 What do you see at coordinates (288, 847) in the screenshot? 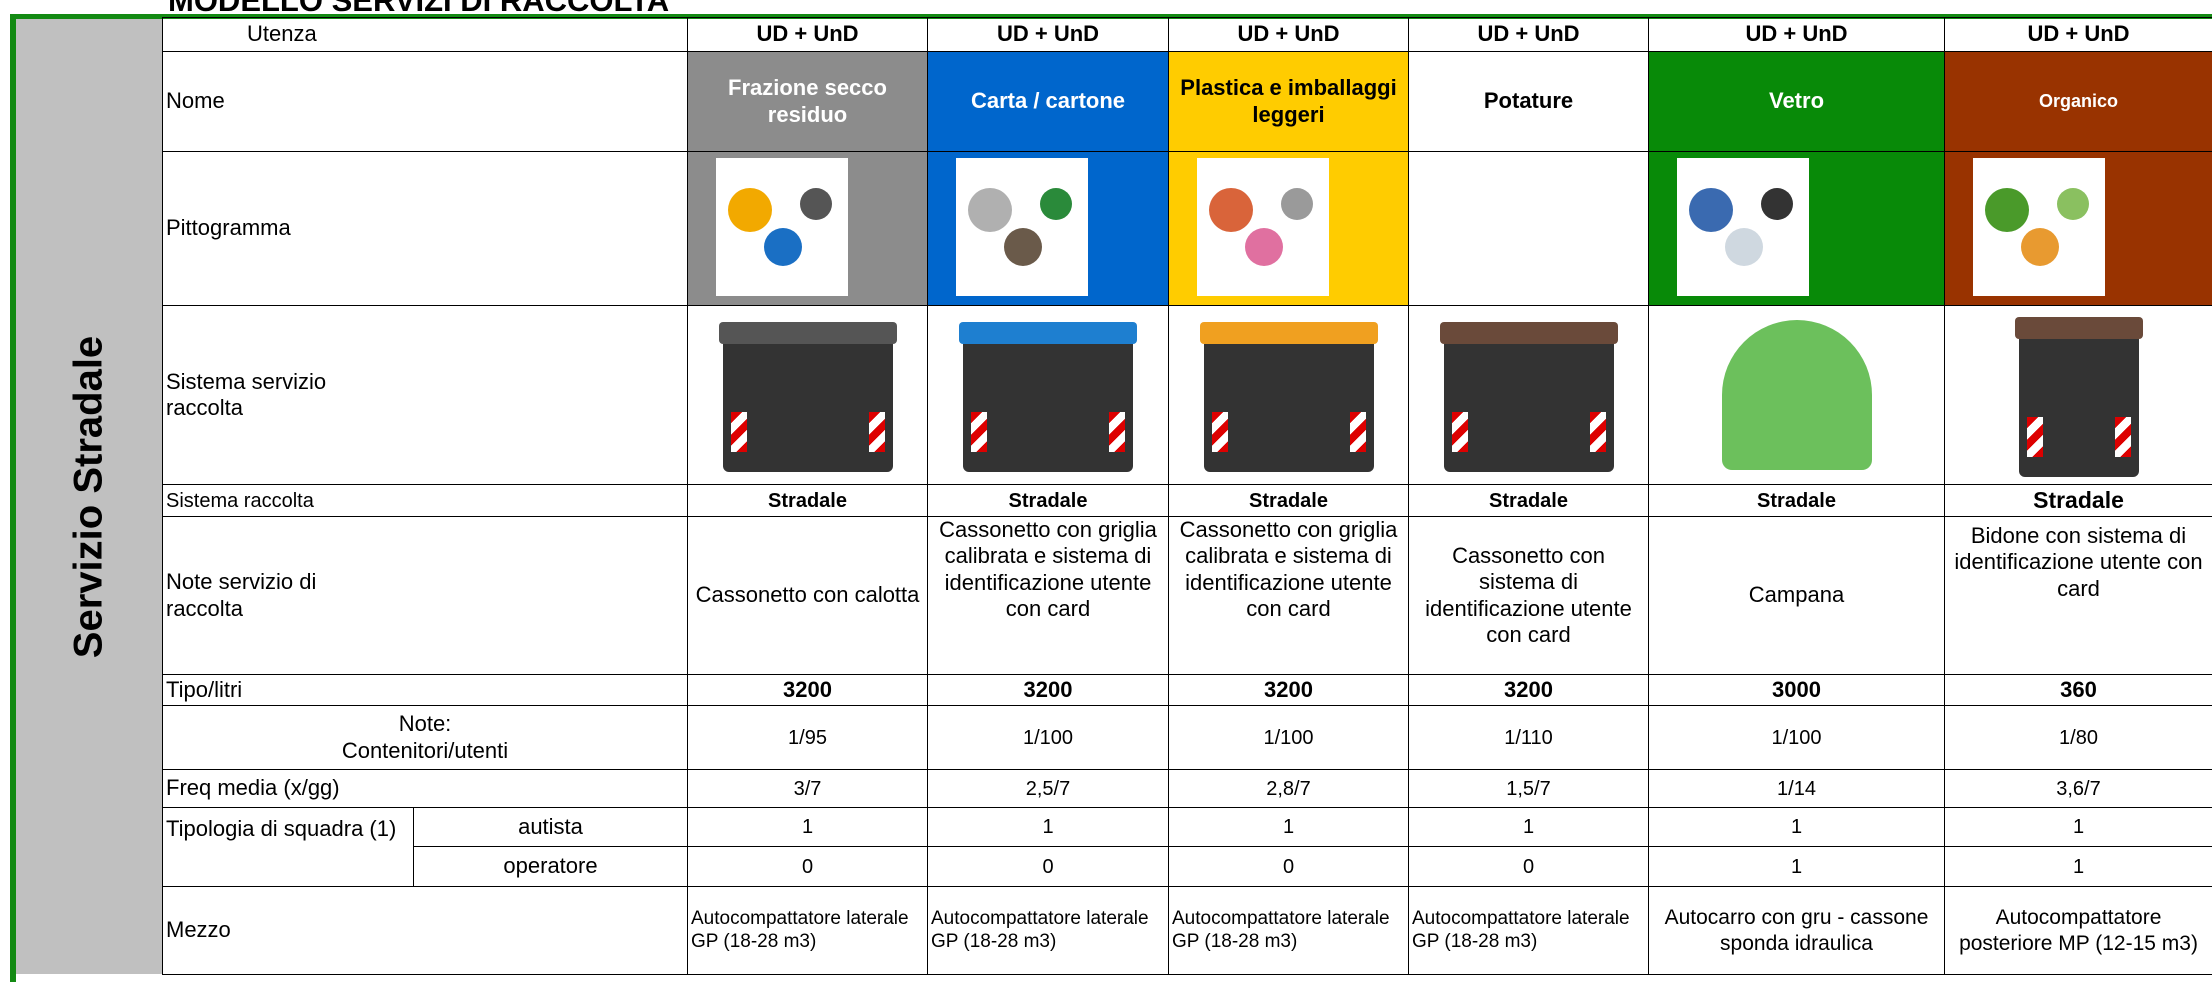
I see `row-label: Tipologia di squadra (1)` at bounding box center [288, 847].